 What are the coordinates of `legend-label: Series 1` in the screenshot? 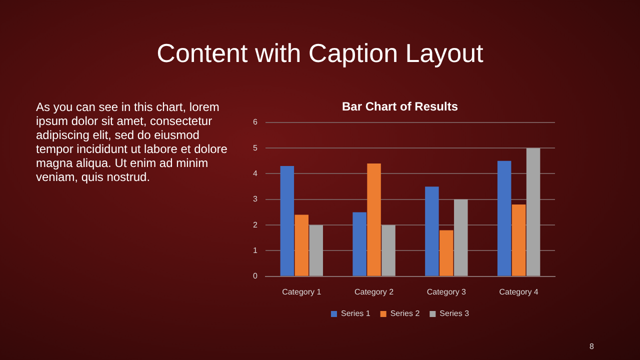 It's located at (355, 313).